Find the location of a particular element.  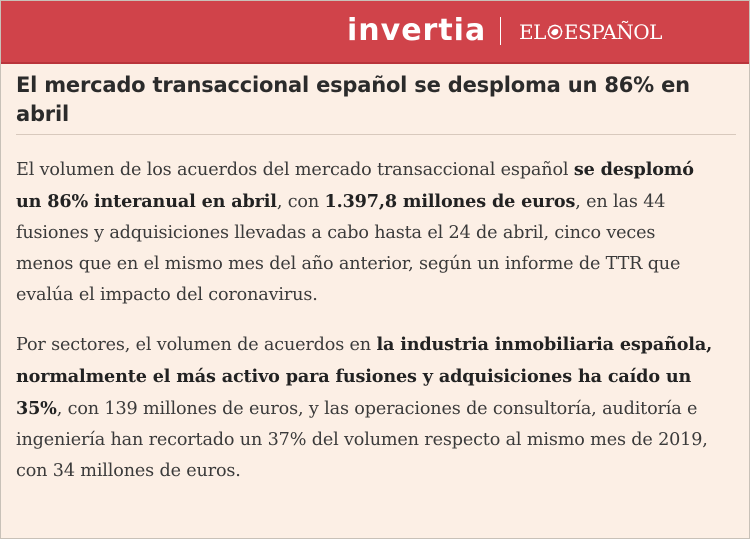

el-espanol-logo-right: ESPAÑOL is located at coordinates (613, 32).